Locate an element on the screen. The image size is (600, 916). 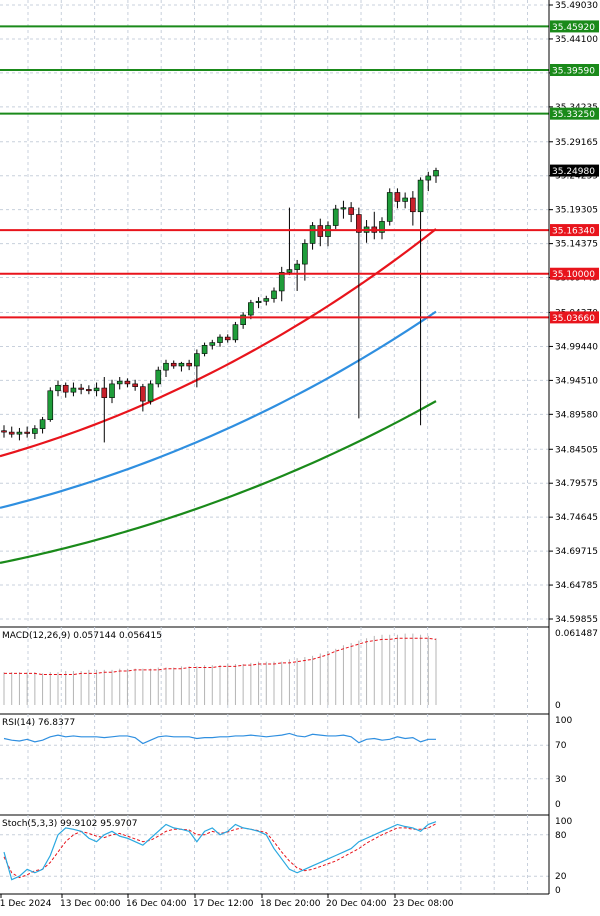
rsi-tick-label: 30 is located at coordinates (561, 780).